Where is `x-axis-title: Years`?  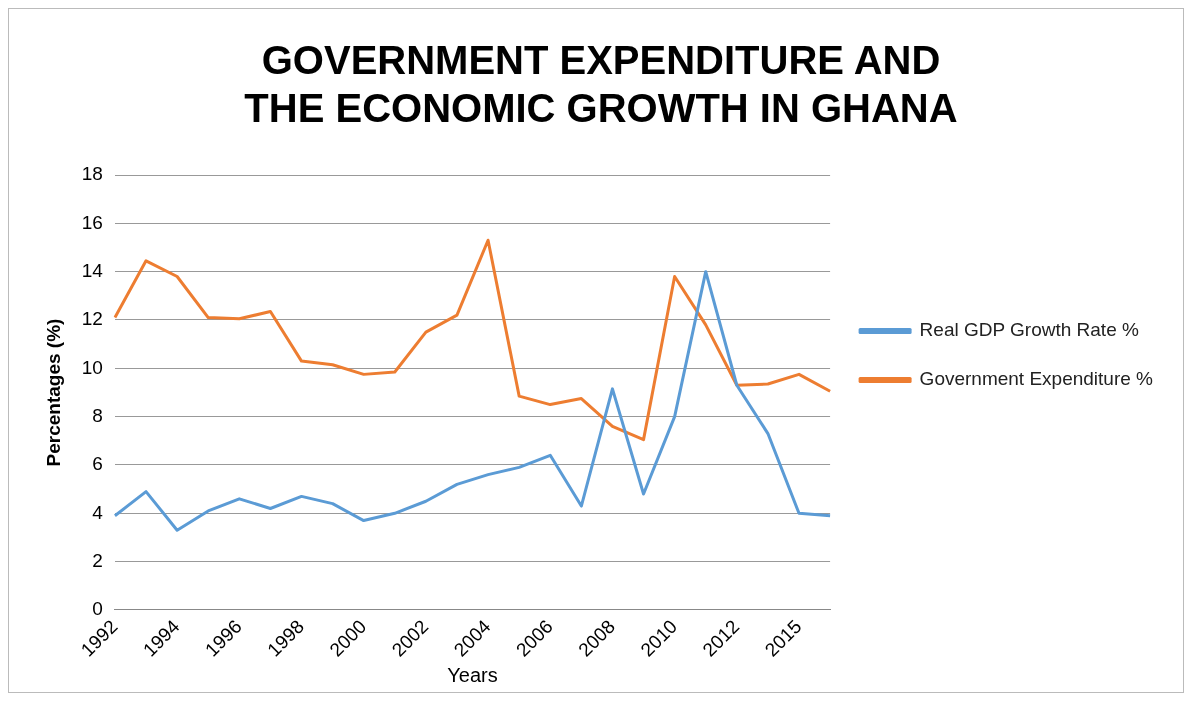 x-axis-title: Years is located at coordinates (472, 674).